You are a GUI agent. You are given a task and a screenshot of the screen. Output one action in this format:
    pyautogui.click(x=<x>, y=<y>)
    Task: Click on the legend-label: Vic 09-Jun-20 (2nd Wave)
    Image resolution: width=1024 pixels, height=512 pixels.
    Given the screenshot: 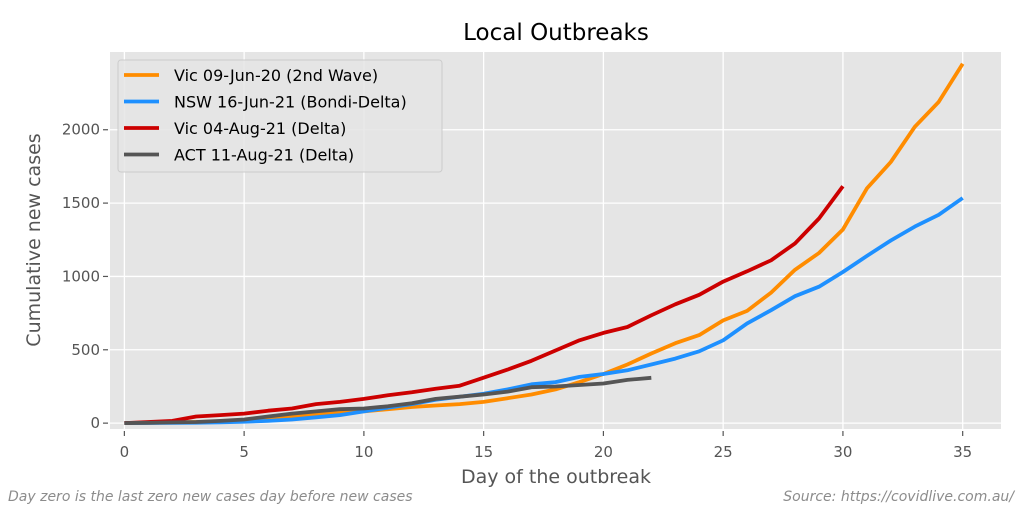 What is the action you would take?
    pyautogui.click(x=276, y=75)
    